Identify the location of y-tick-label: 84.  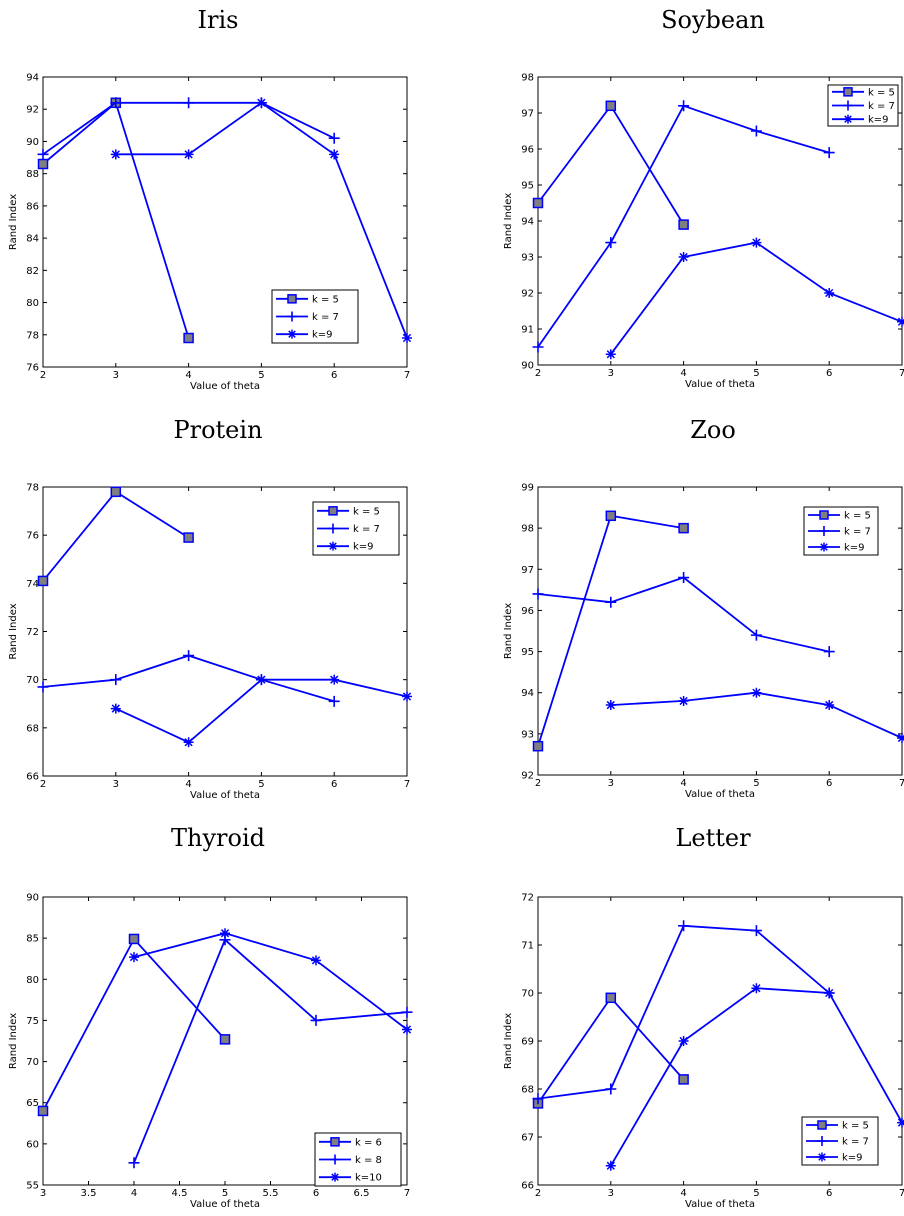
(32, 239).